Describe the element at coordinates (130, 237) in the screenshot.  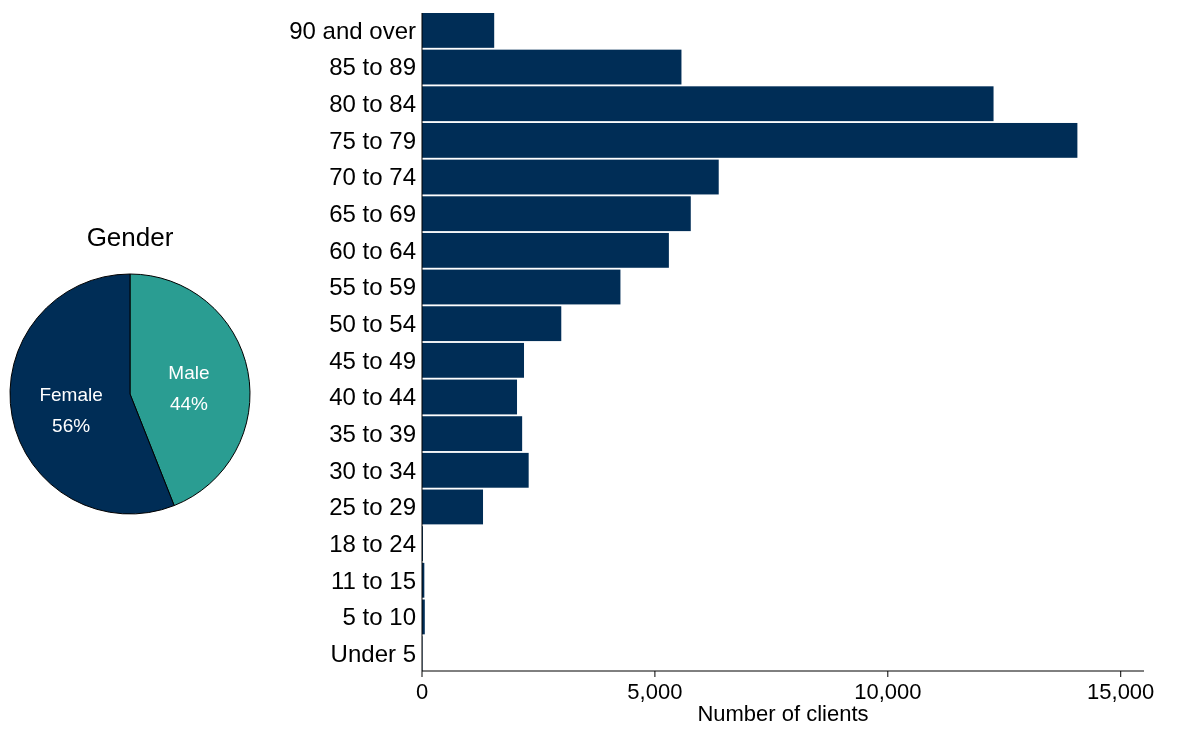
I see `chart-title: Gender` at that location.